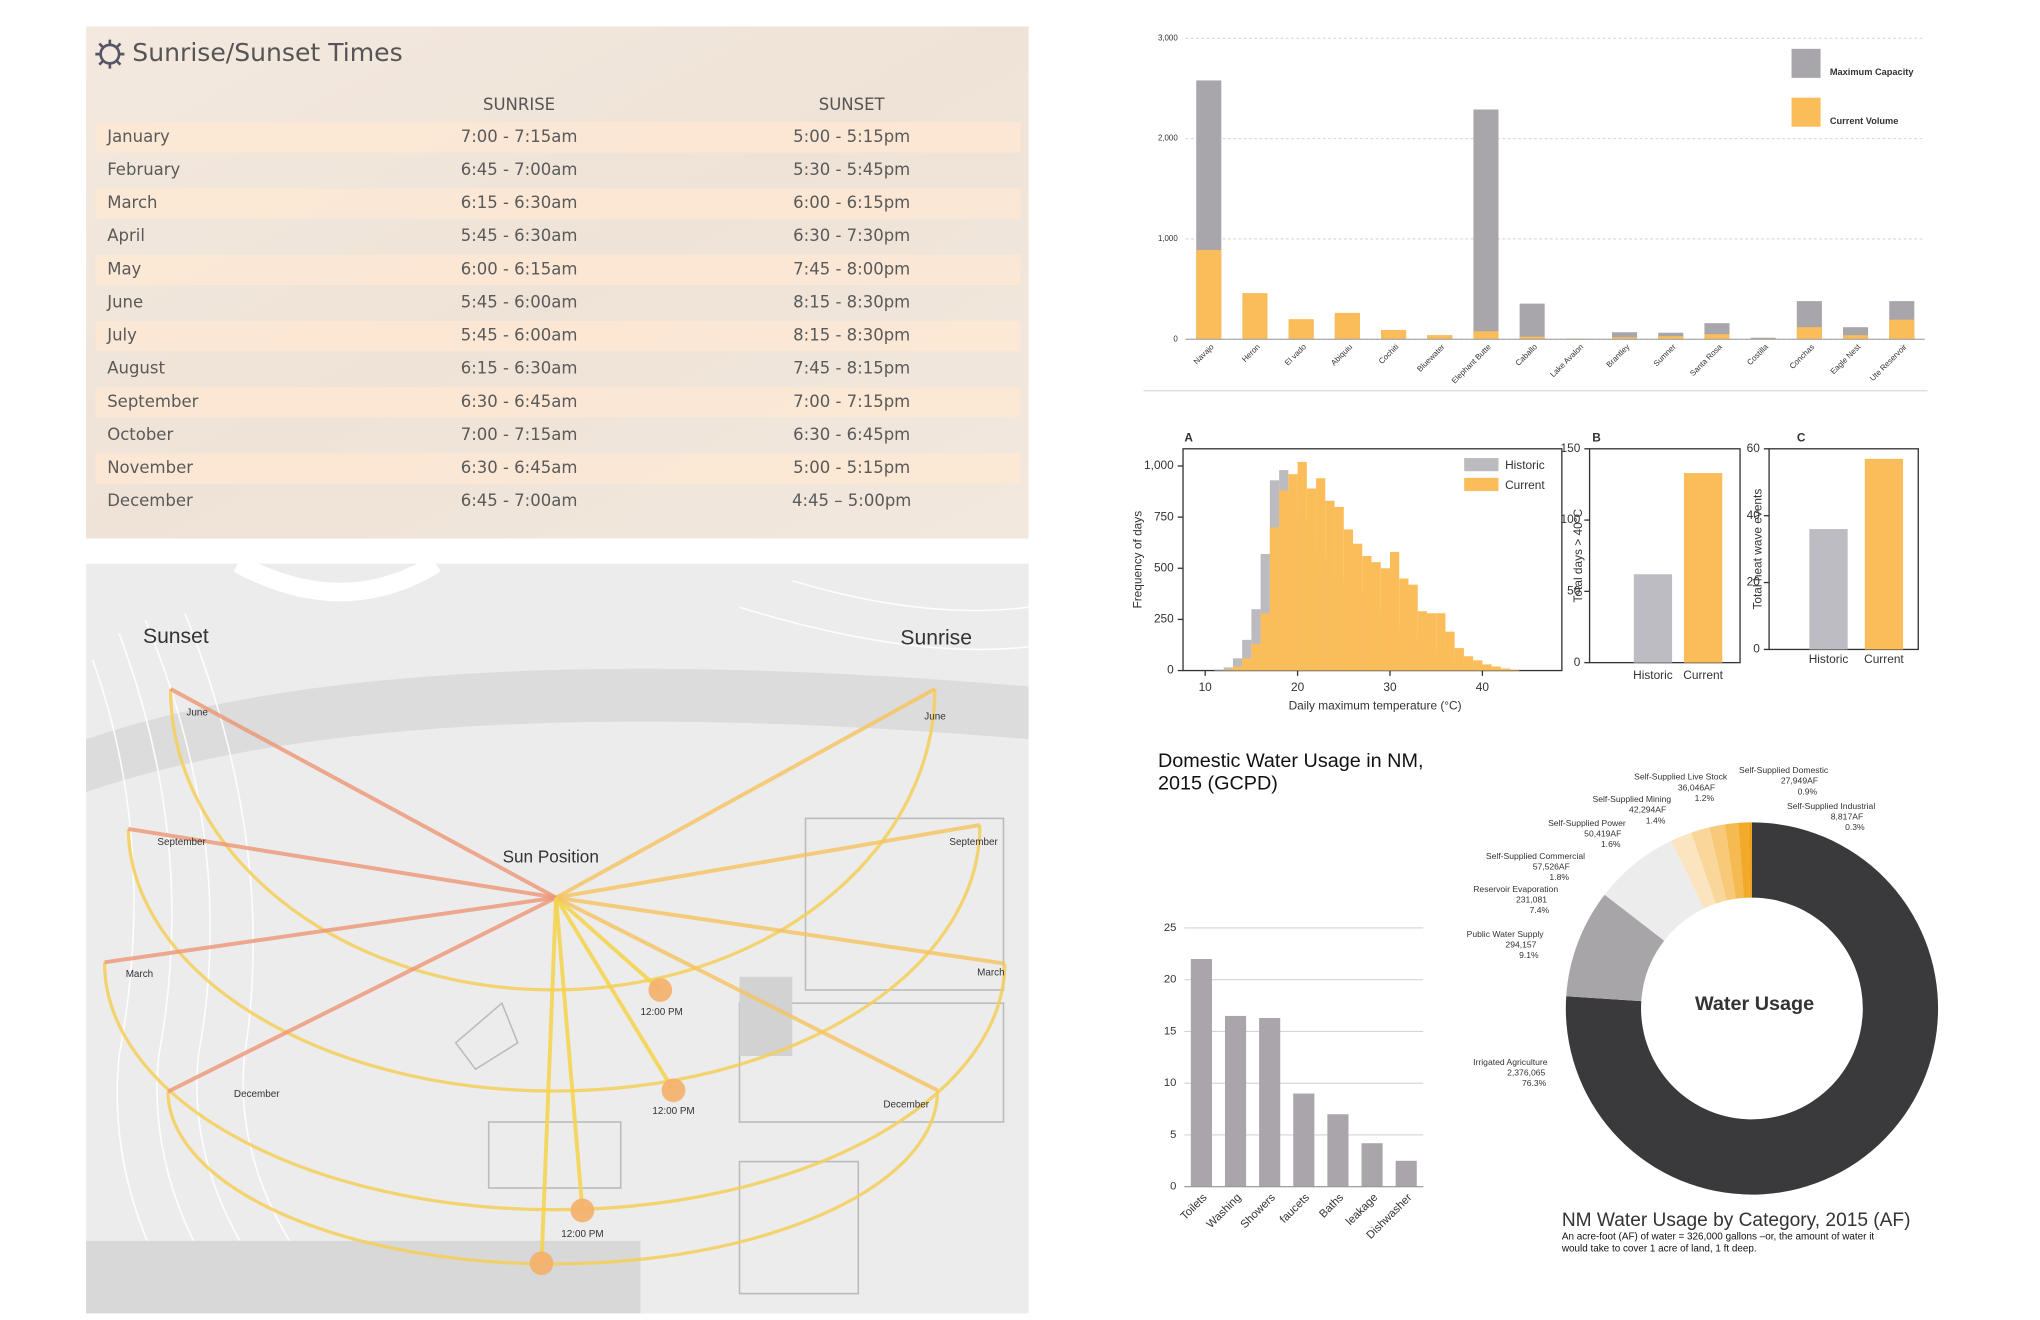  I want to click on slice-share: 0.3%, so click(1855, 827).